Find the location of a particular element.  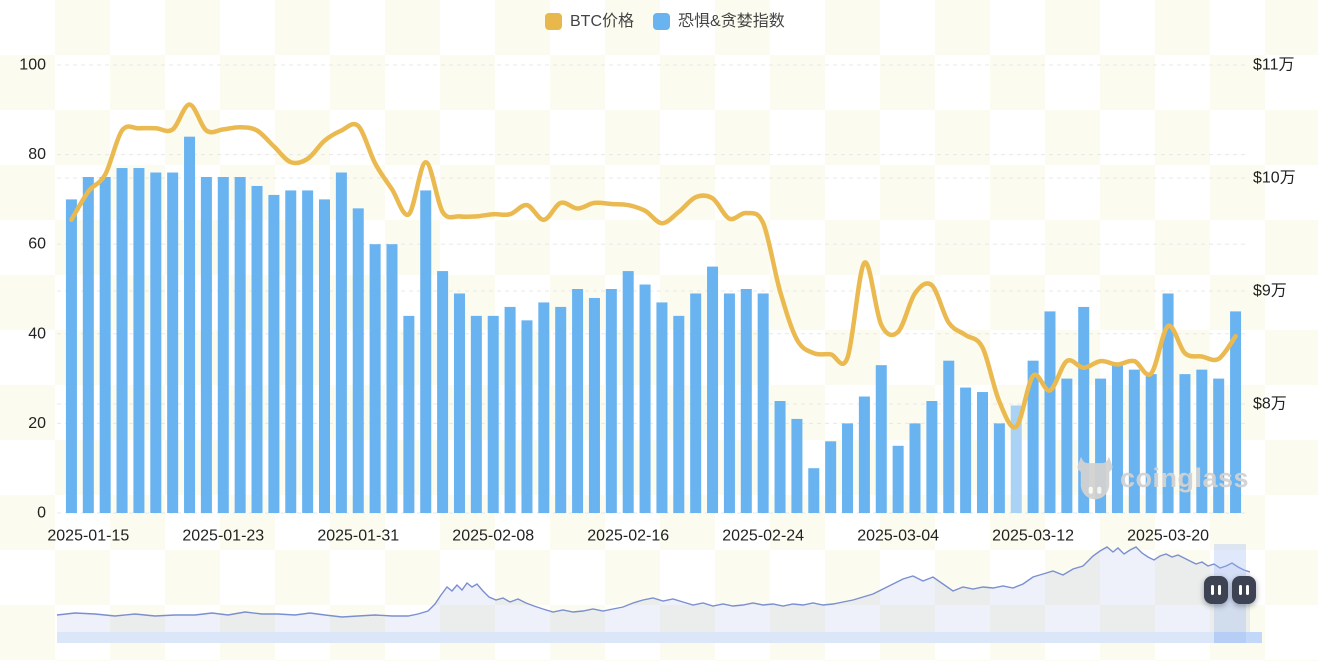

navigator-line is located at coordinates (653, 582).